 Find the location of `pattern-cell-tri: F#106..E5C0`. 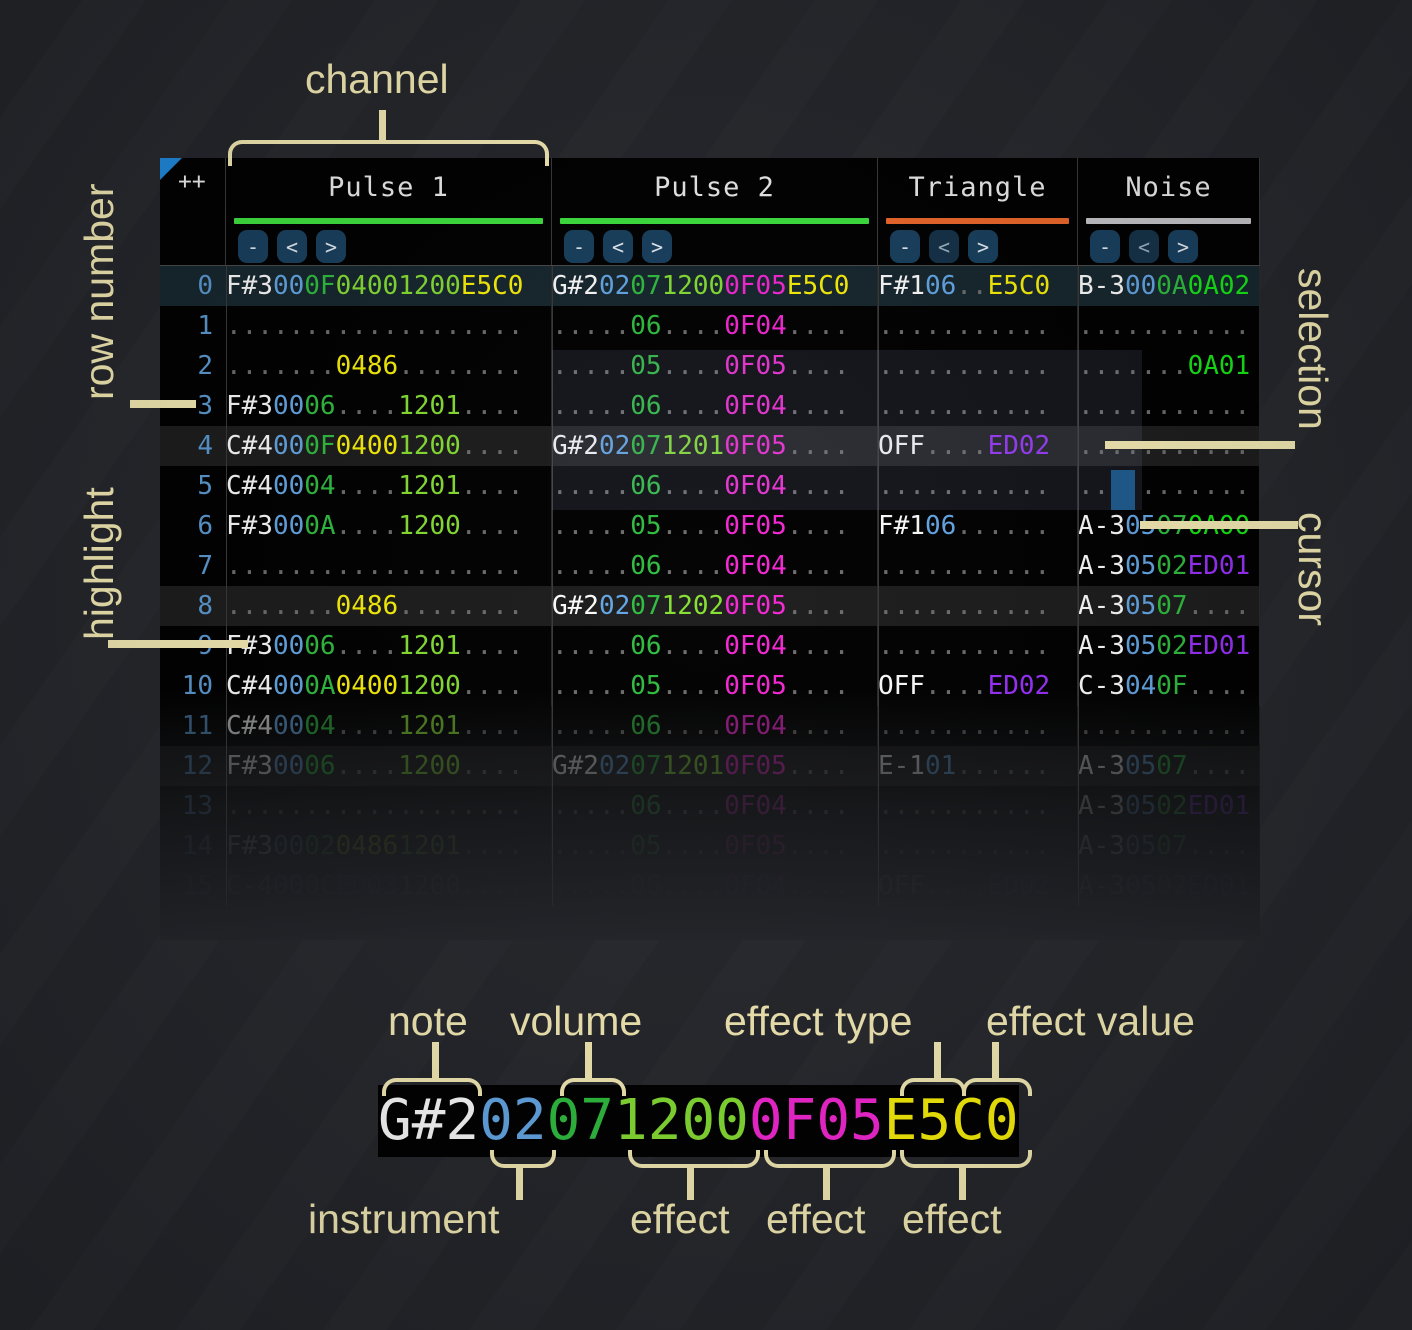

pattern-cell-tri: F#106..E5C0 is located at coordinates (978, 286).